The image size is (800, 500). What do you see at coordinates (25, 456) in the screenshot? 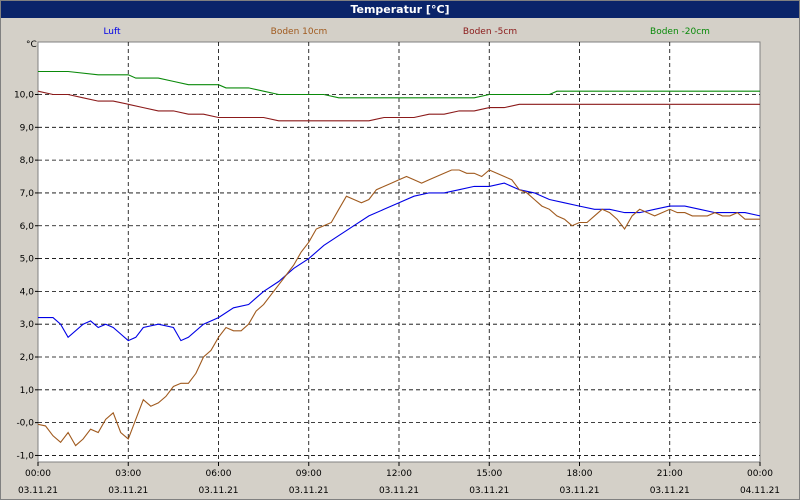
I see `y-tick-label: -1,0` at bounding box center [25, 456].